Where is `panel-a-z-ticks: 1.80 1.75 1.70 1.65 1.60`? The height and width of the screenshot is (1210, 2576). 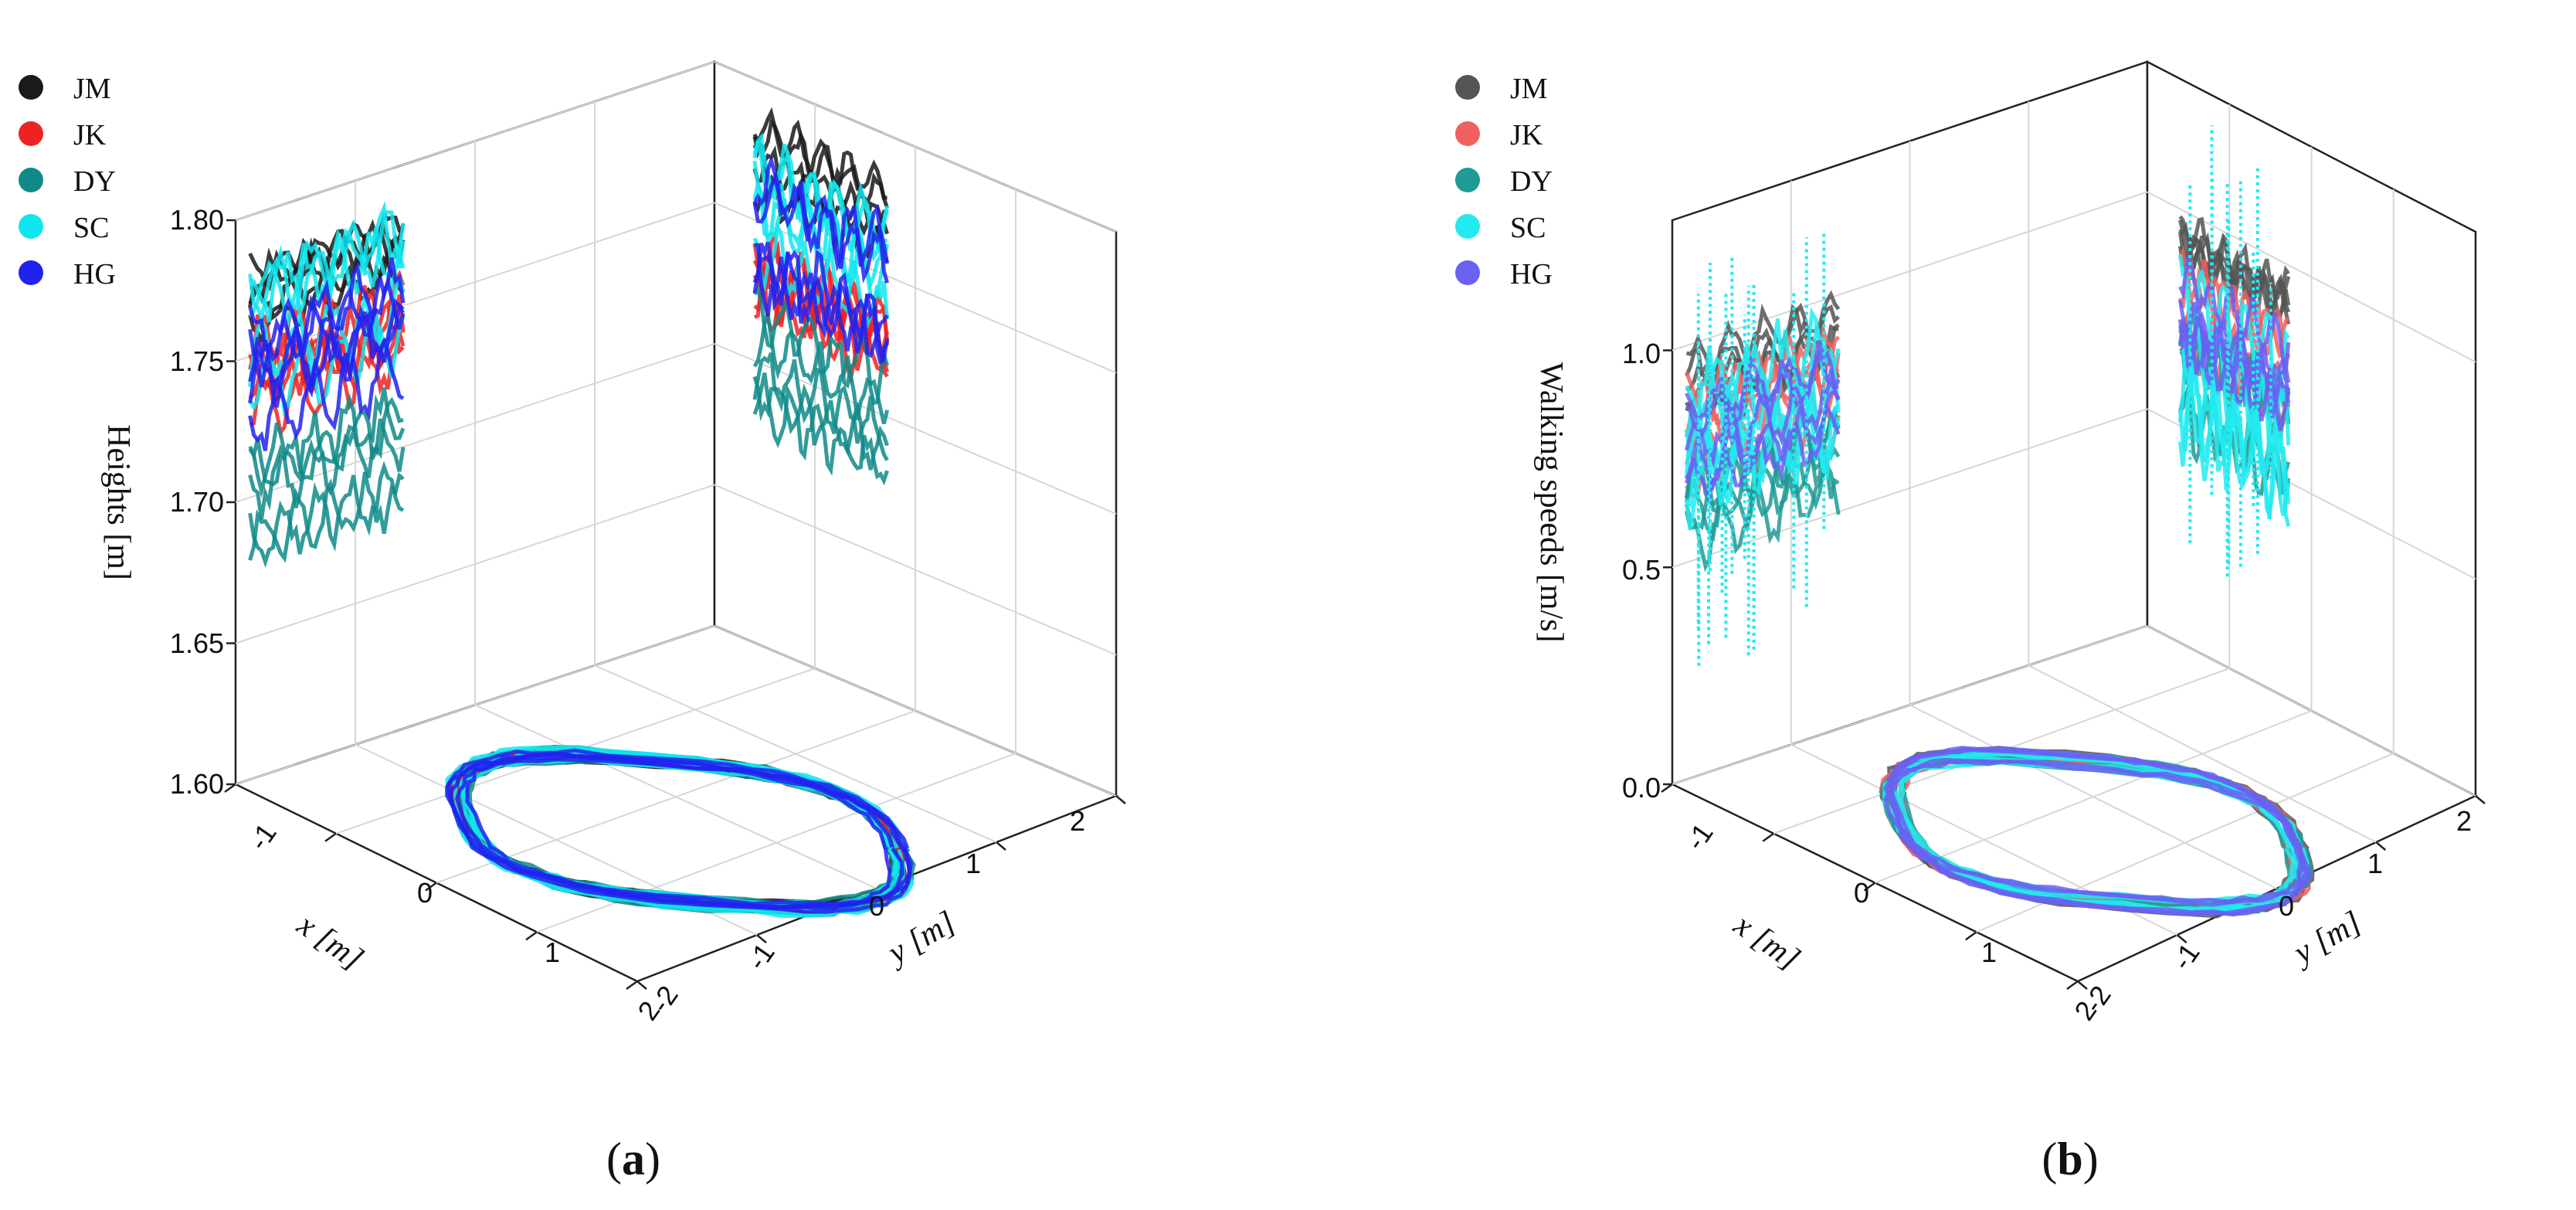 panel-a-z-ticks: 1.80 1.75 1.70 1.65 1.60 is located at coordinates (197, 502).